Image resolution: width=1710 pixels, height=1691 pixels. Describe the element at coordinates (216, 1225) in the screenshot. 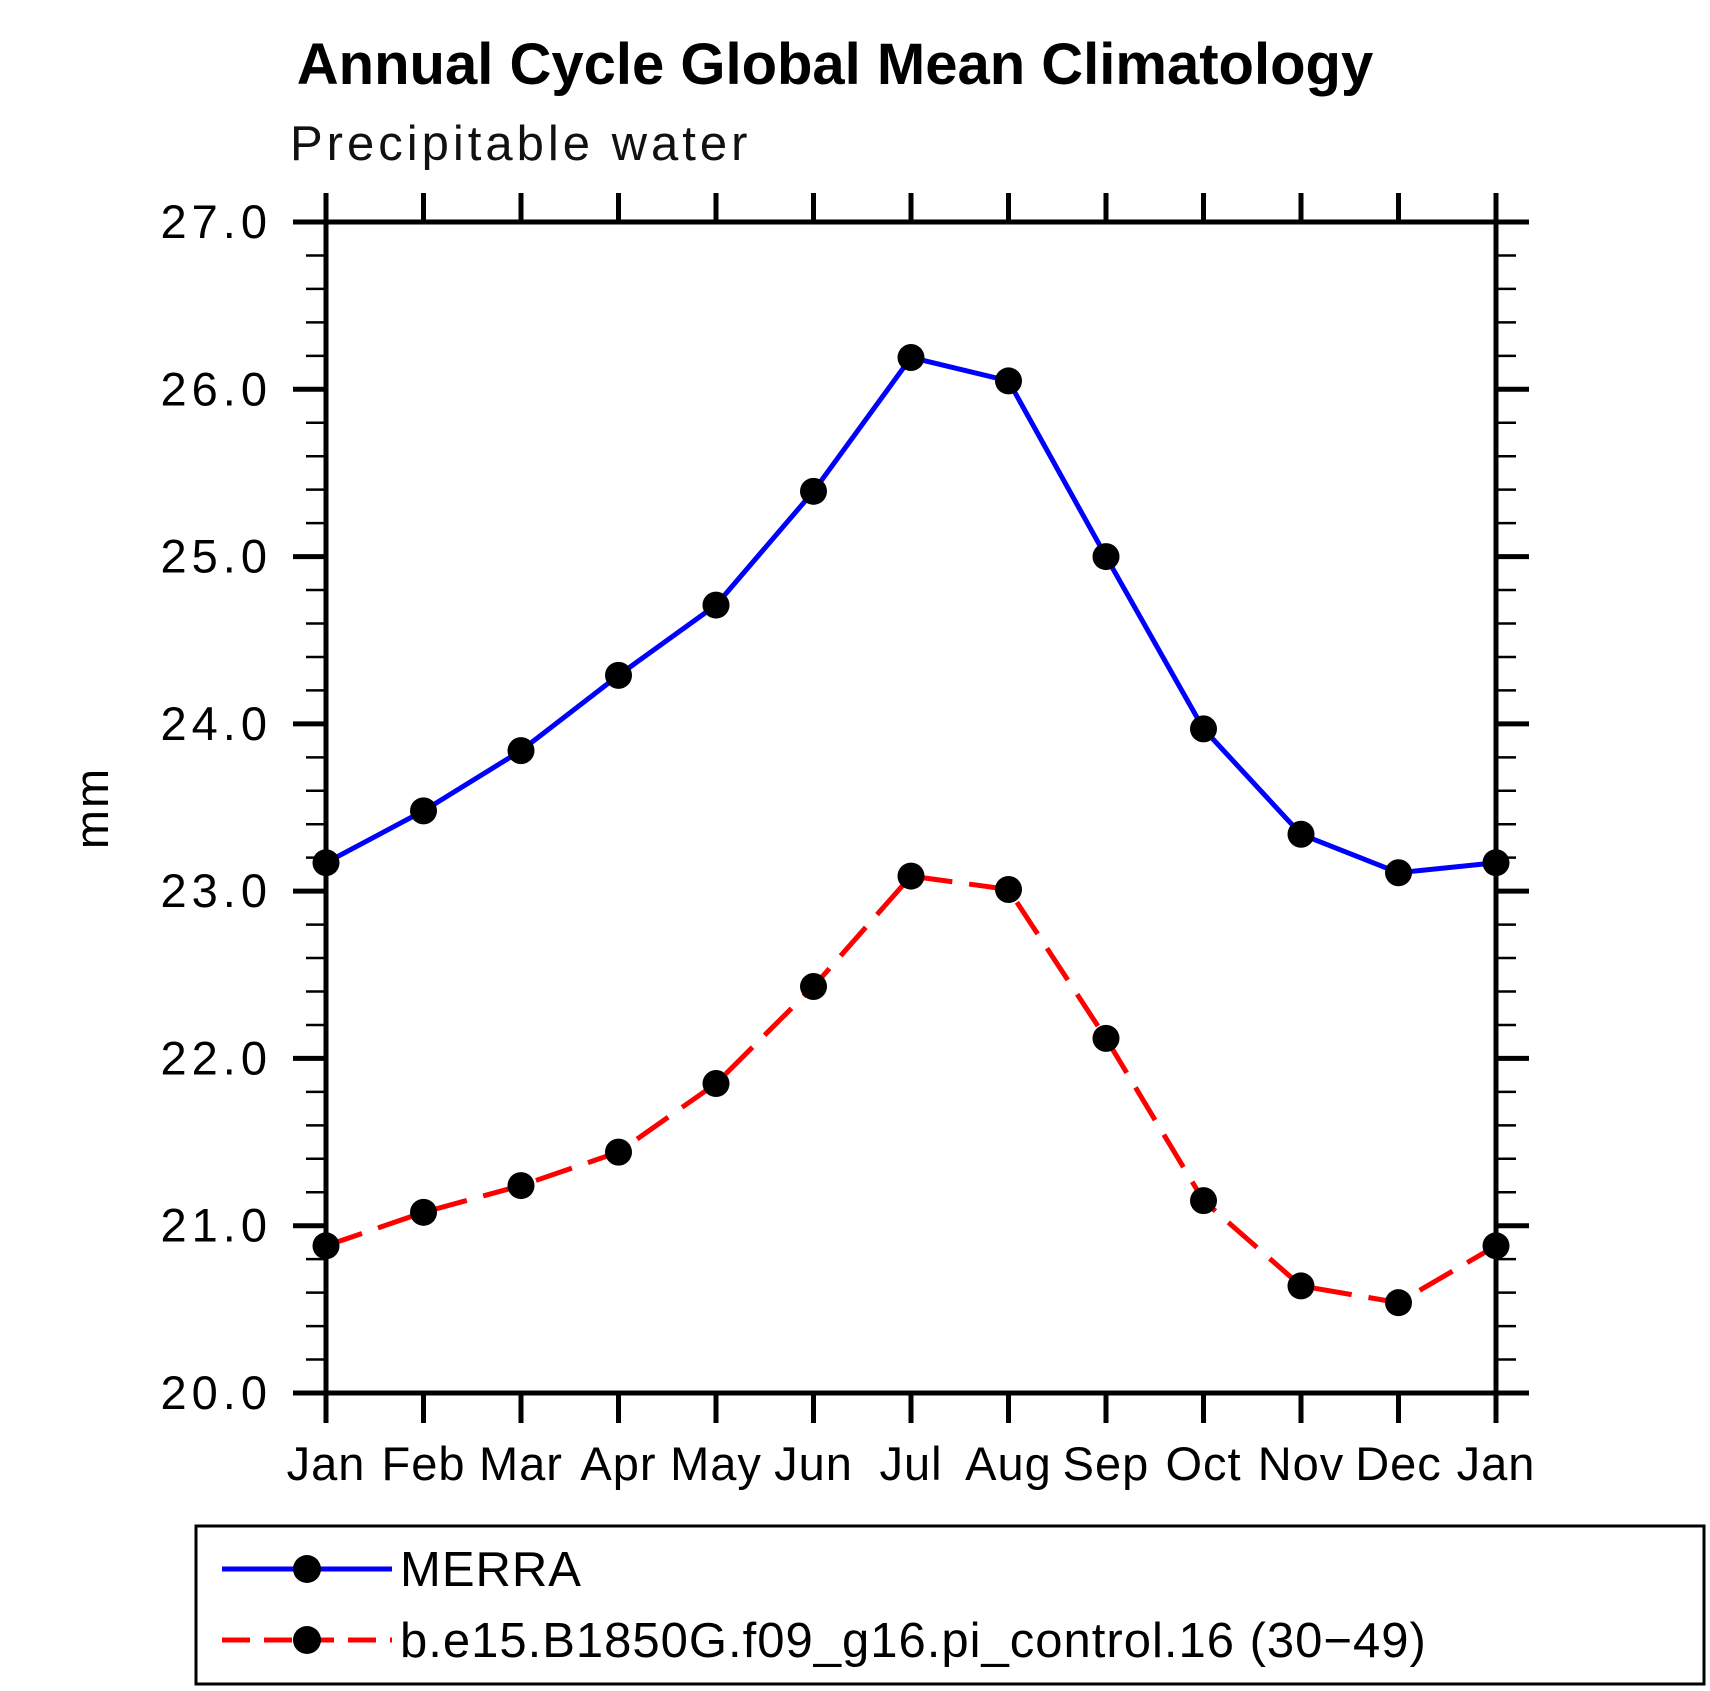

I see `y-axis-tick-label: 21.0` at that location.